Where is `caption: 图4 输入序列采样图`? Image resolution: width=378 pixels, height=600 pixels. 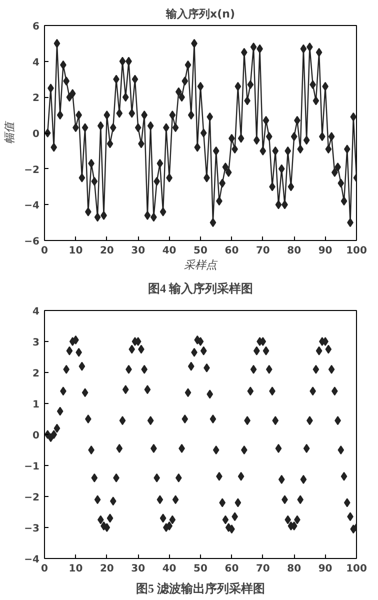
caption: 图4 输入序列采样图 is located at coordinates (200, 289).